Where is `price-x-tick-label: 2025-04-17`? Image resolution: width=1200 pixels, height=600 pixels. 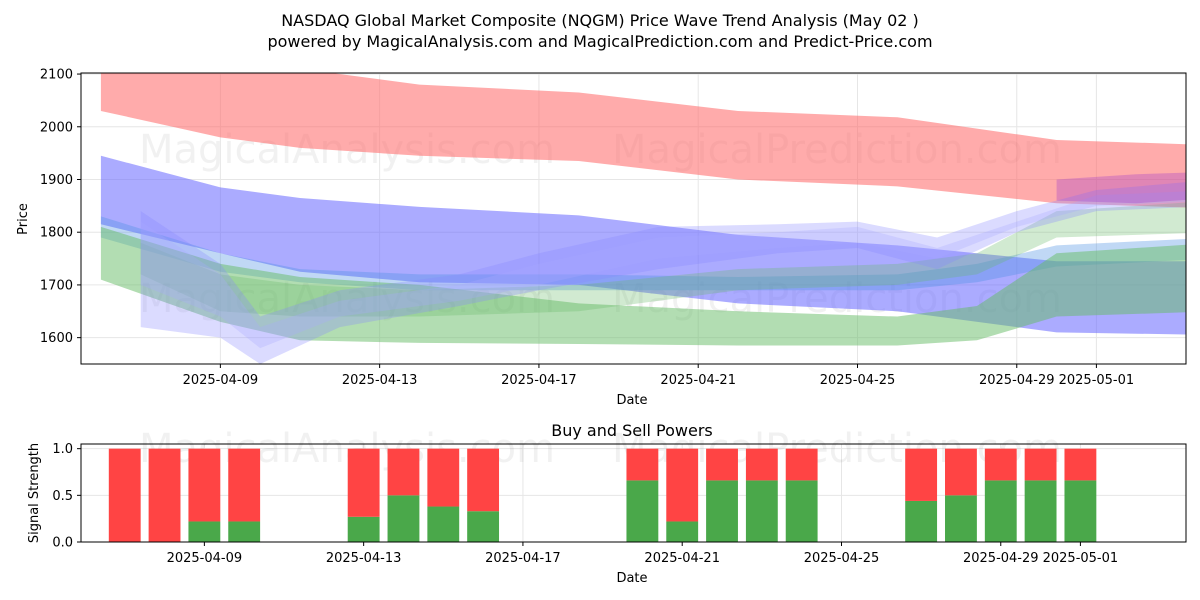
price-x-tick-label: 2025-04-17 is located at coordinates (539, 380).